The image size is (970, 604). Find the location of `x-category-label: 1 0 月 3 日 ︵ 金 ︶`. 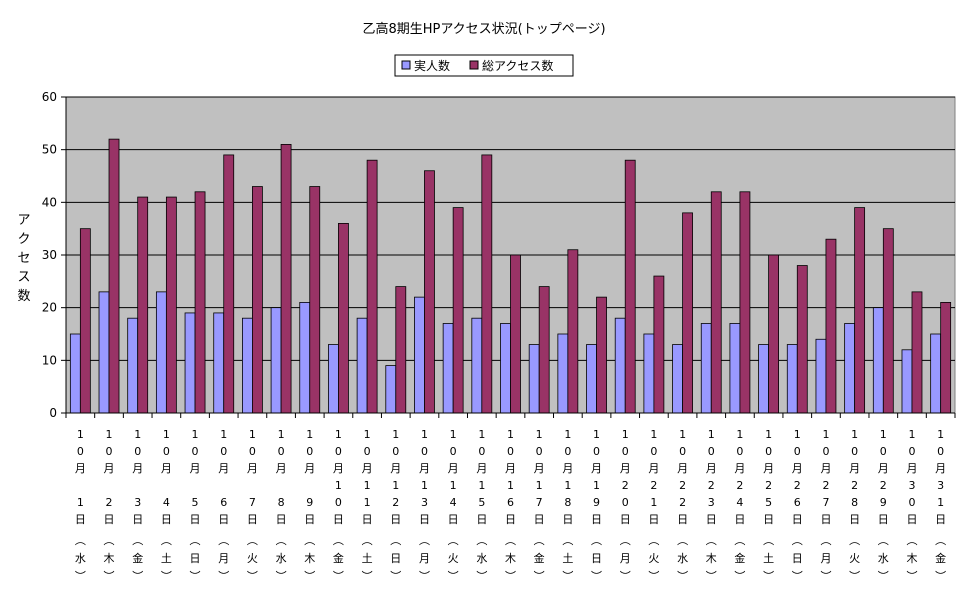

x-category-label: 1 0 月 3 日 ︵ 金 ︶ is located at coordinates (137, 505).